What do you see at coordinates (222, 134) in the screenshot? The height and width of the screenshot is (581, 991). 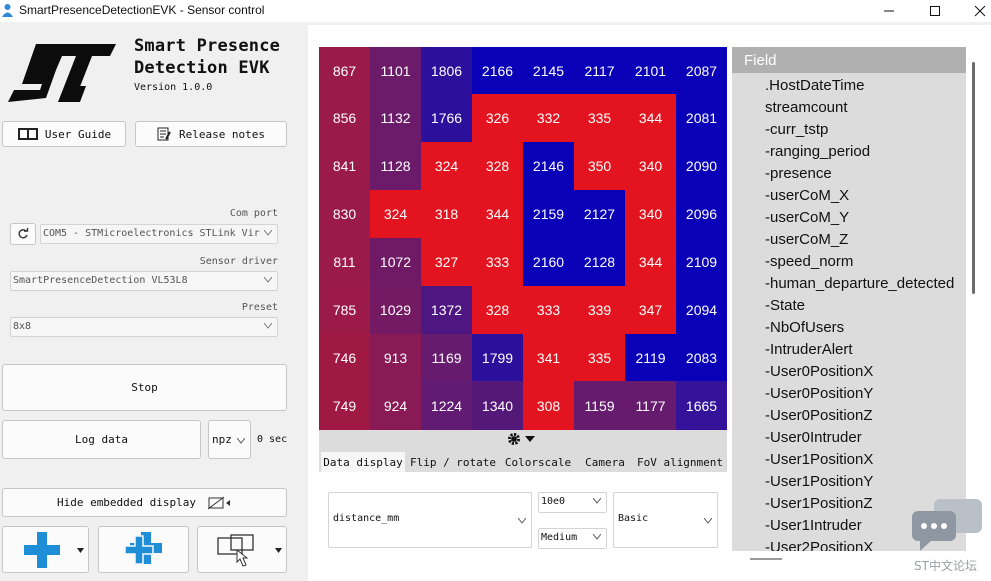 I see `release-notes-label: Release notes` at bounding box center [222, 134].